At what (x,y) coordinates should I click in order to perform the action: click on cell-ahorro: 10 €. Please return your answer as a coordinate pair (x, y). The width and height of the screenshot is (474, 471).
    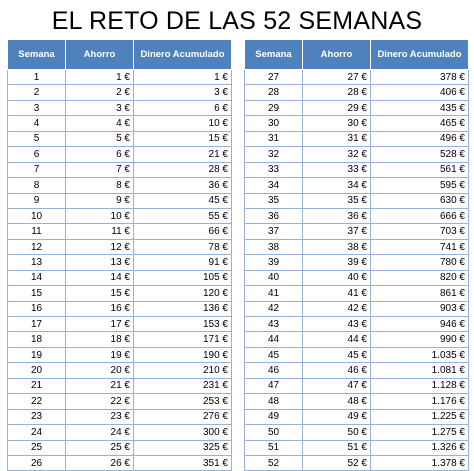
    Looking at the image, I should click on (99, 216).